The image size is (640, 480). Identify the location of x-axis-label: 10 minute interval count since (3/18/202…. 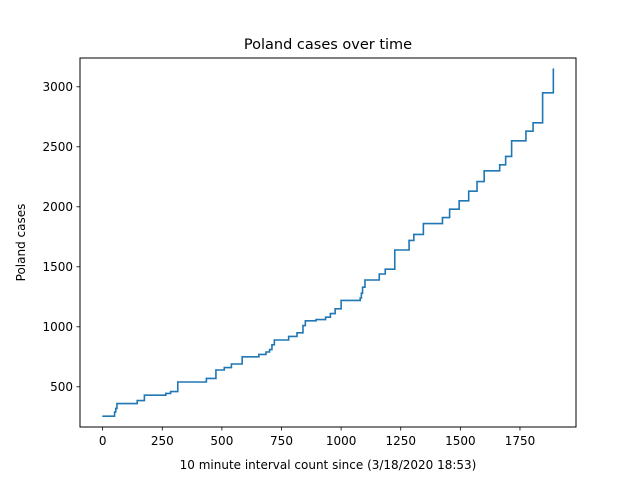
(328, 465).